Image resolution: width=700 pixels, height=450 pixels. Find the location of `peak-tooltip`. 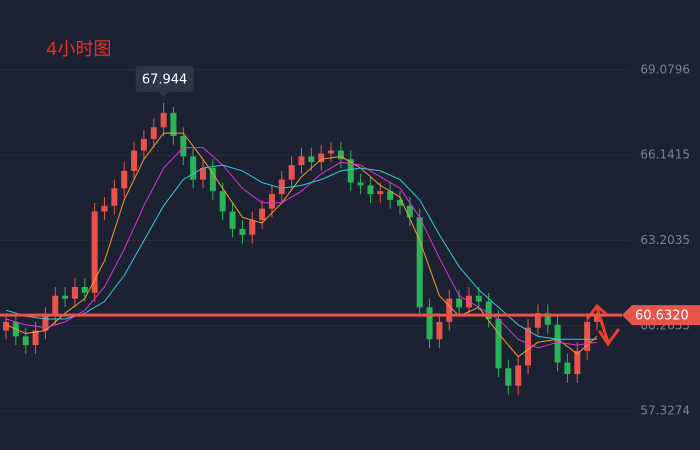

peak-tooltip is located at coordinates (164, 78).